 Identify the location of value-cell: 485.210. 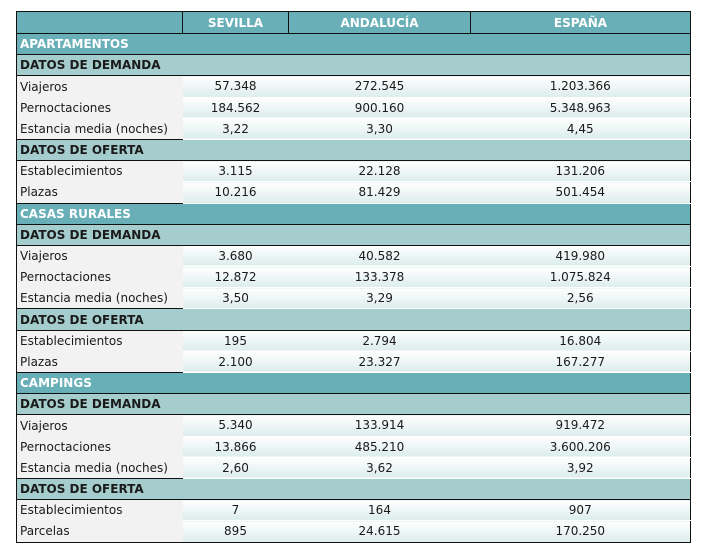
(379, 447).